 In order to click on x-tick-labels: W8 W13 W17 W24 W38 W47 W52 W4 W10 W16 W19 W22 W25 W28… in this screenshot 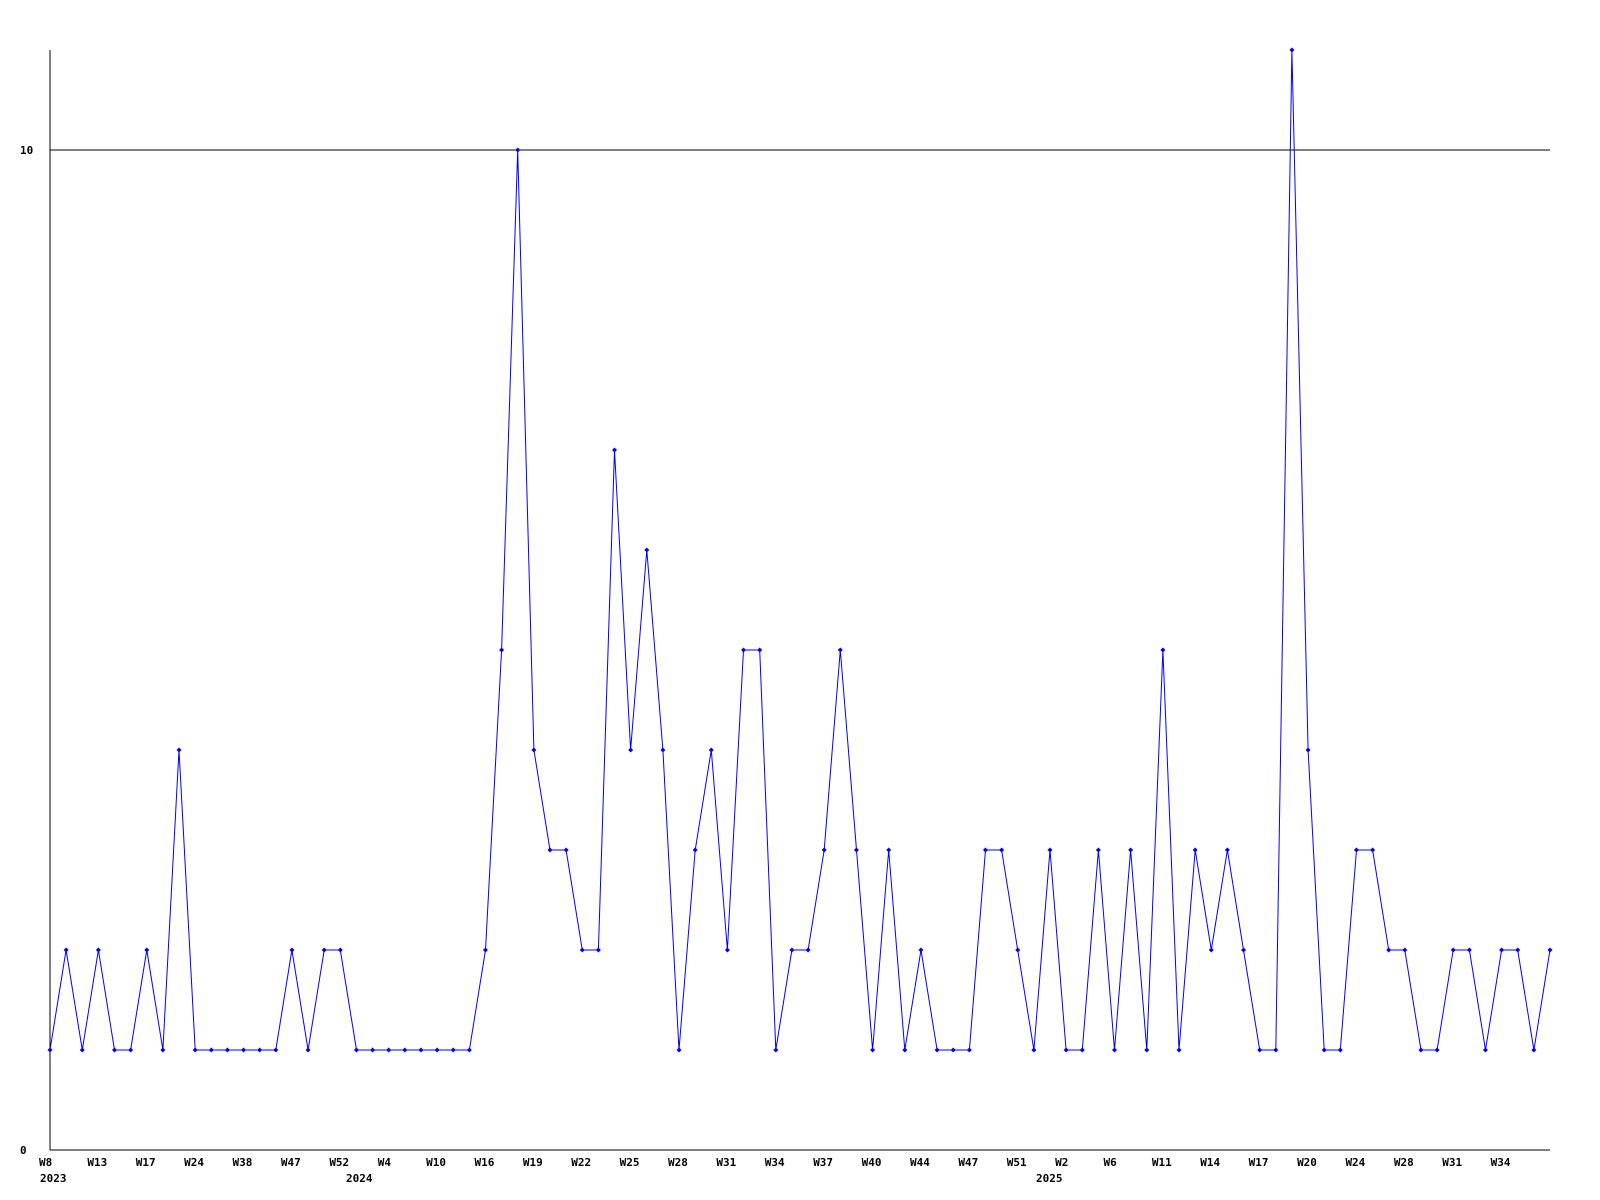, I will do `click(775, 1162)`.